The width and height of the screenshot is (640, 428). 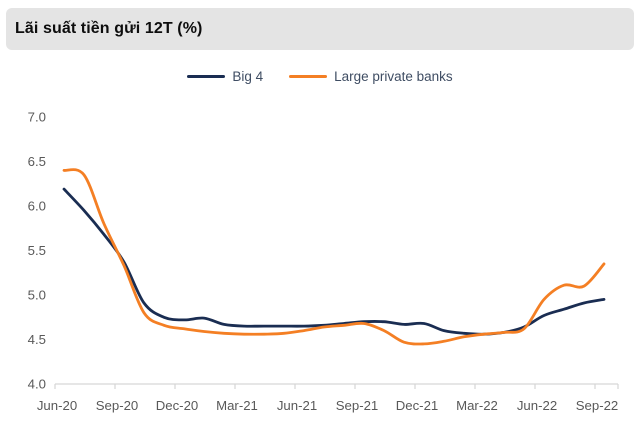 What do you see at coordinates (417, 405) in the screenshot?
I see `x-tick-label: Dec-21` at bounding box center [417, 405].